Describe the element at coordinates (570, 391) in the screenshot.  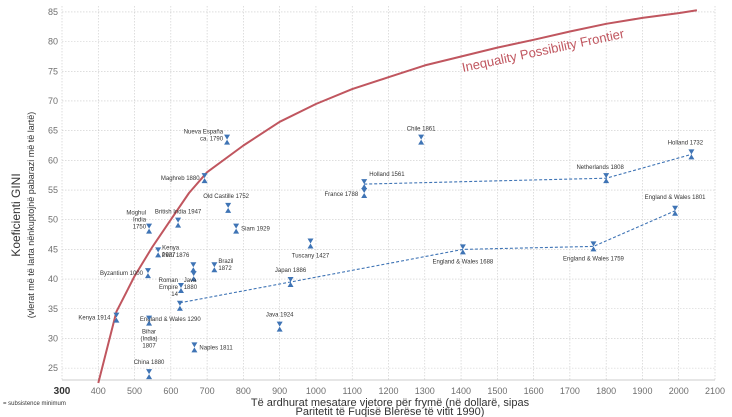
I see `x-tick-label: 1700` at that location.